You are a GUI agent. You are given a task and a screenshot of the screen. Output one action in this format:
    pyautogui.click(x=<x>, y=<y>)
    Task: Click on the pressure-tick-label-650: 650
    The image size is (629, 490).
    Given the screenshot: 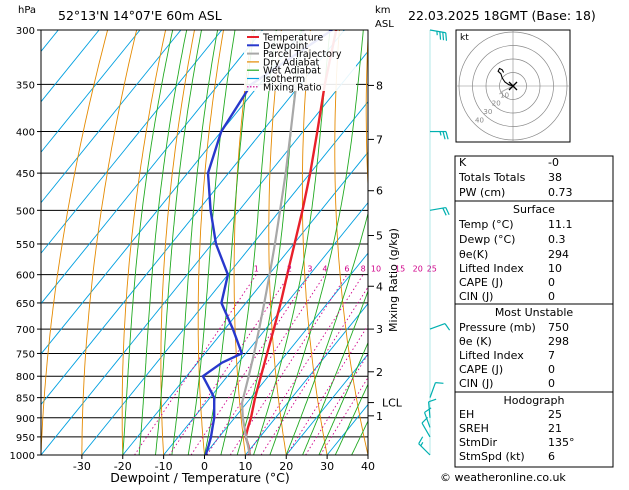 What is the action you would take?
    pyautogui.click(x=25, y=304)
    